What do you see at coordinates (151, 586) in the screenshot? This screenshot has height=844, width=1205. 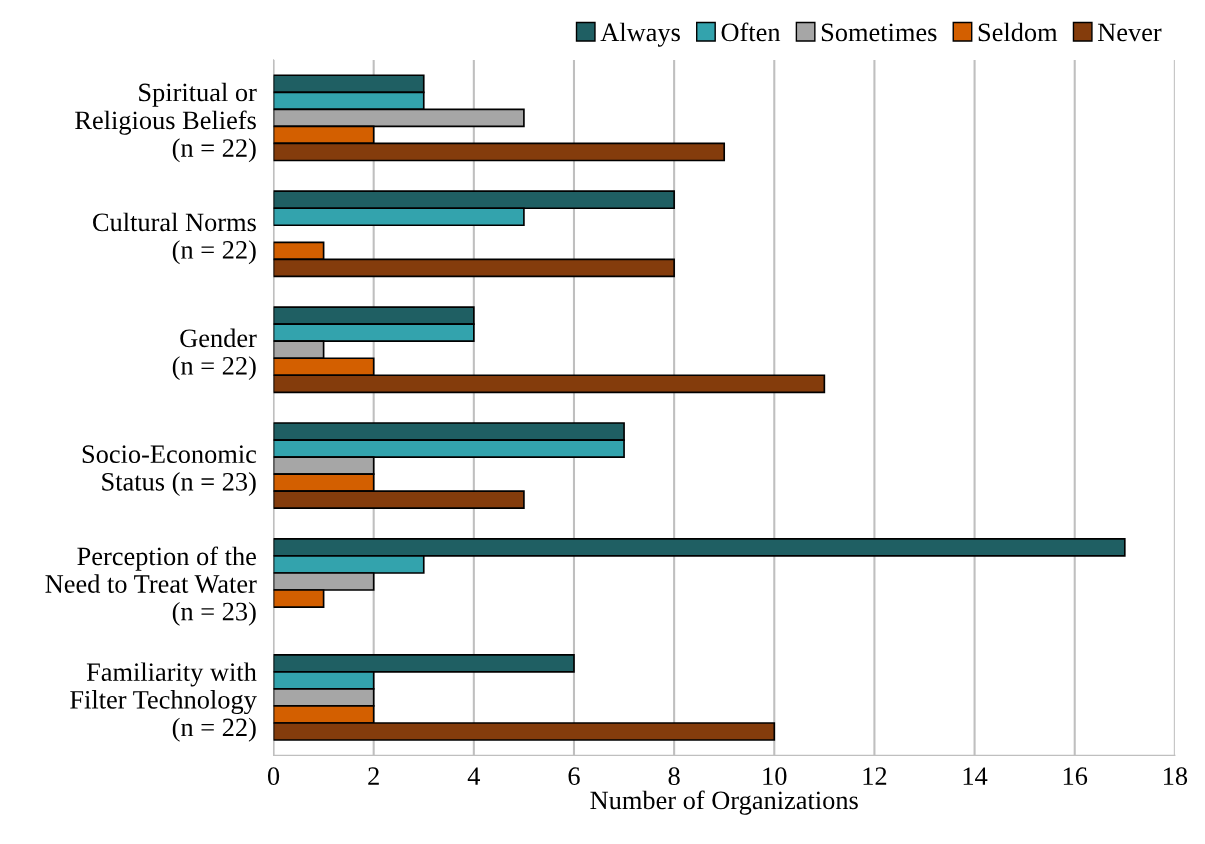 I see `y-tick-label: Perception of the Need to Treat Water (n = 23)` at bounding box center [151, 586].